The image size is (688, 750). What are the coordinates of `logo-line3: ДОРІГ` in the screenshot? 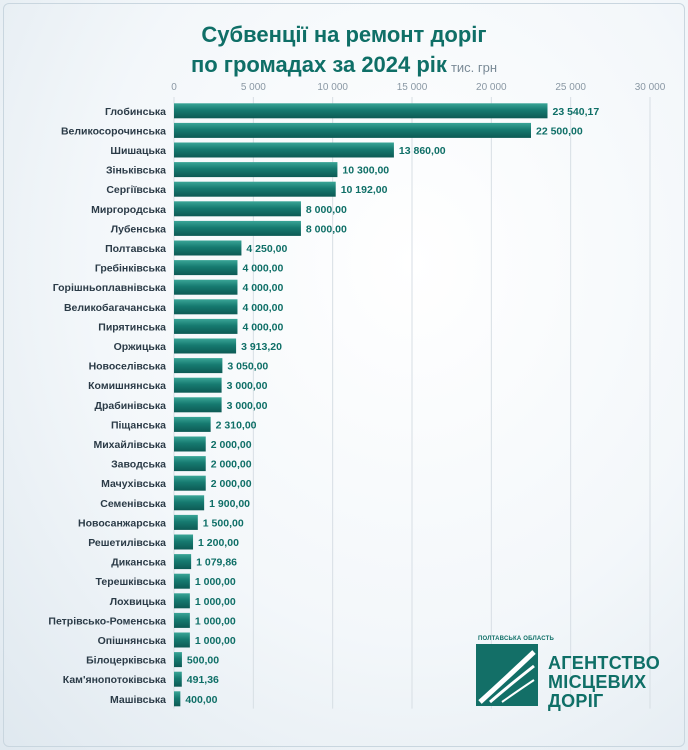 It's located at (576, 701).